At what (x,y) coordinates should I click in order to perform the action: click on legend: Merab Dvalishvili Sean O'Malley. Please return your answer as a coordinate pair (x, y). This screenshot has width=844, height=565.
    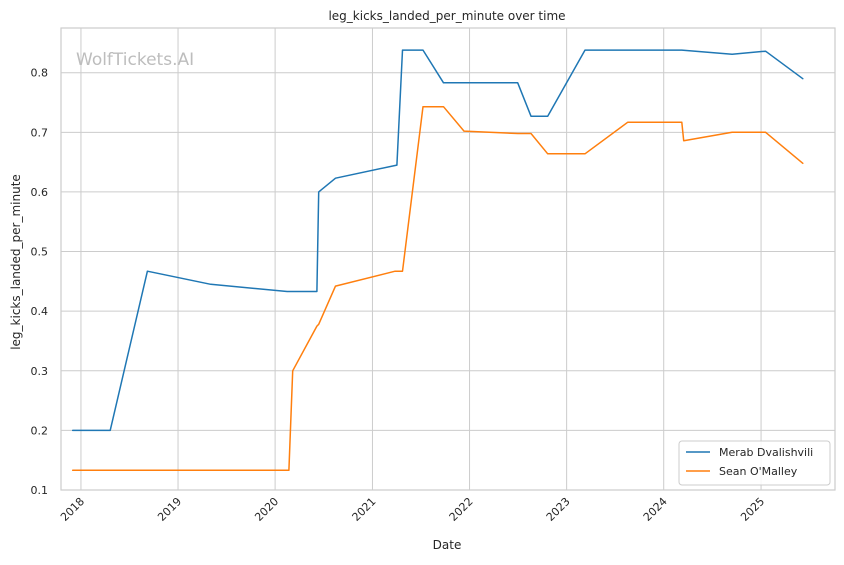
    Looking at the image, I should click on (754, 463).